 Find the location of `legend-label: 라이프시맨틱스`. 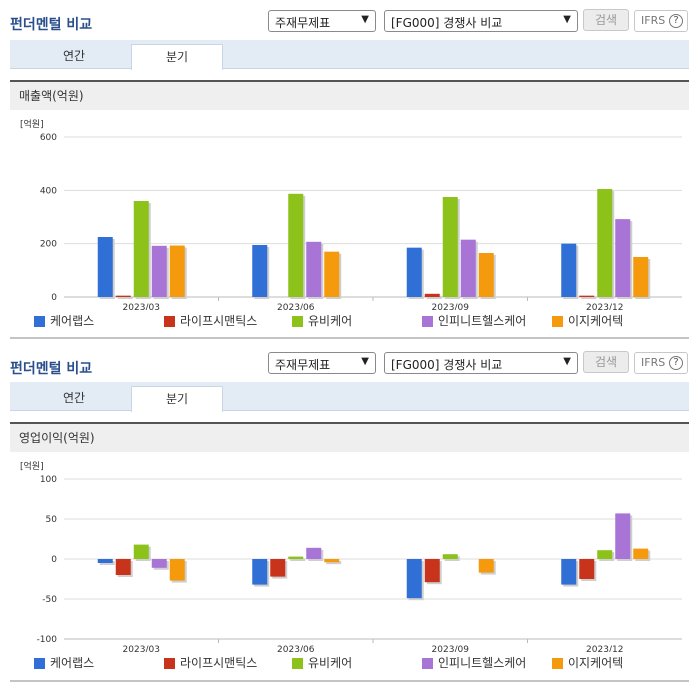

legend-label: 라이프시맨틱스 is located at coordinates (219, 321).